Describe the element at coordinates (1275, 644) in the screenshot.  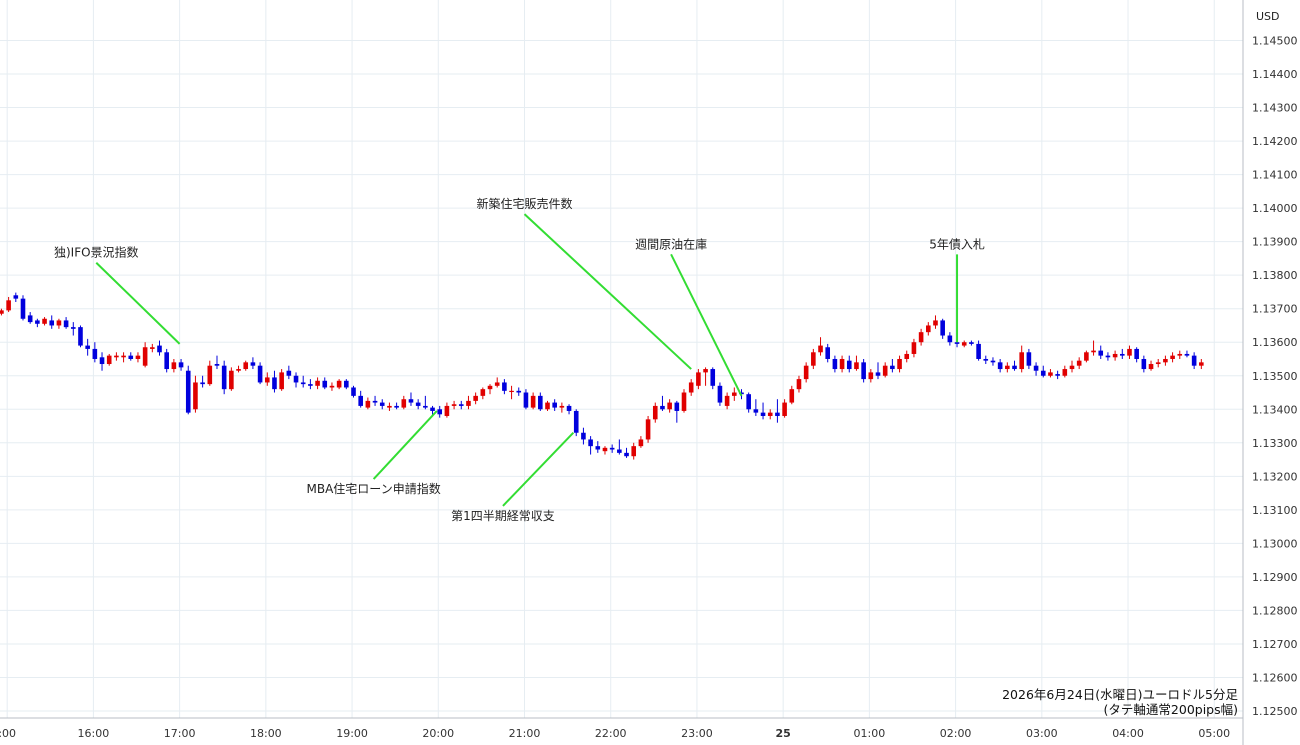
I see `y-tick-label: 1.12700` at that location.